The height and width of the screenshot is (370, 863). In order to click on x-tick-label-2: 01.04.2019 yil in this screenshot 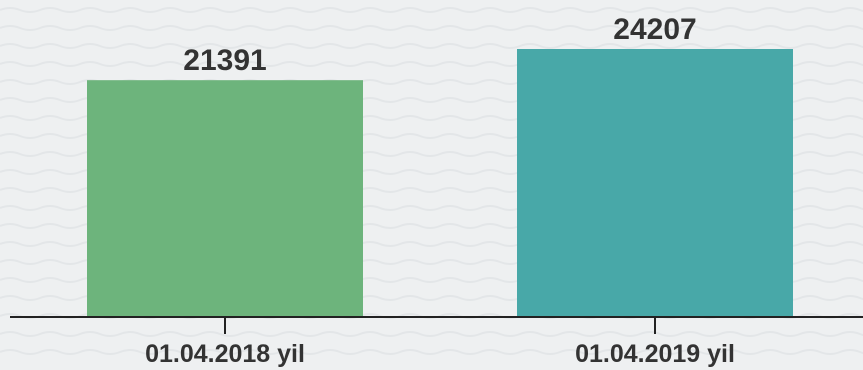, I will do `click(655, 354)`.